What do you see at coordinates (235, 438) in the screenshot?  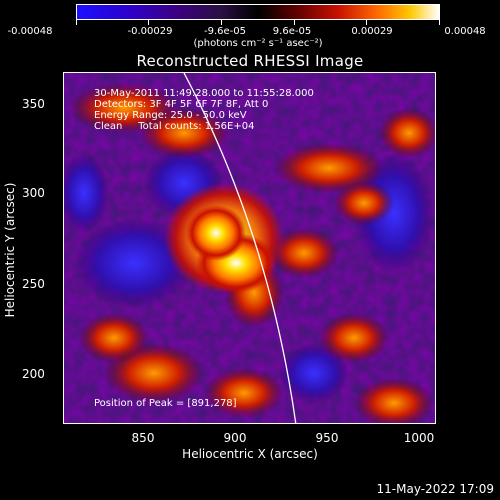 I see `x-tick-label: 900` at bounding box center [235, 438].